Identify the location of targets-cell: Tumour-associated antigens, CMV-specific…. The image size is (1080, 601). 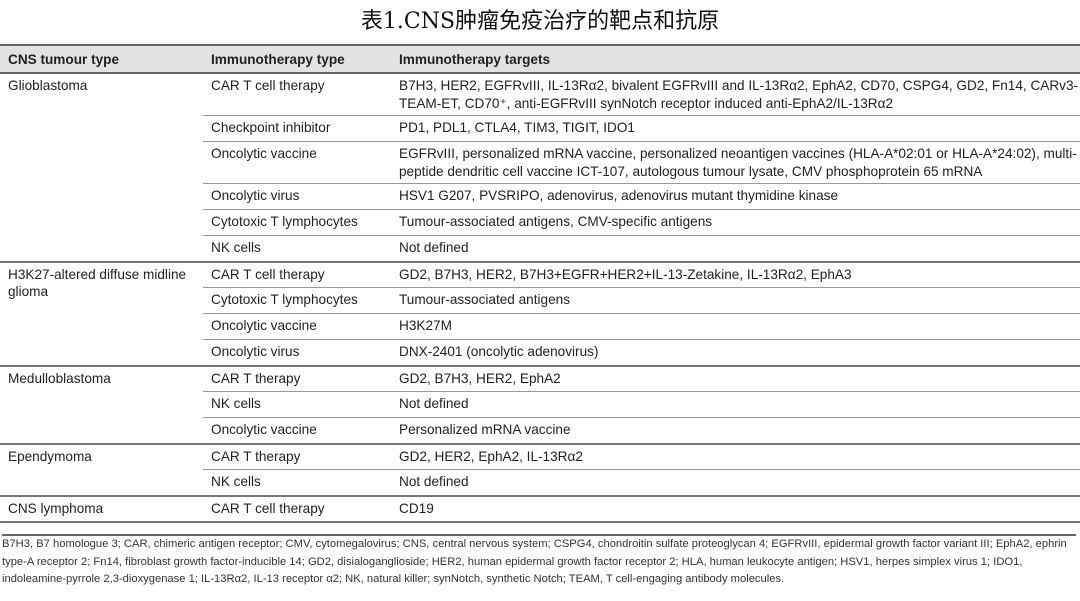
(735, 222).